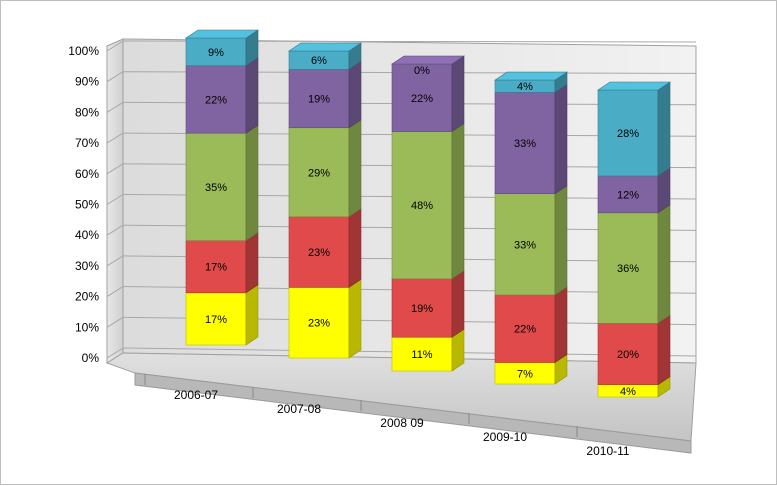 The width and height of the screenshot is (777, 486). Describe the element at coordinates (428, 213) in the screenshot. I see `bar-stack-2008 09: 11% 19% 48% 22% 0%` at that location.